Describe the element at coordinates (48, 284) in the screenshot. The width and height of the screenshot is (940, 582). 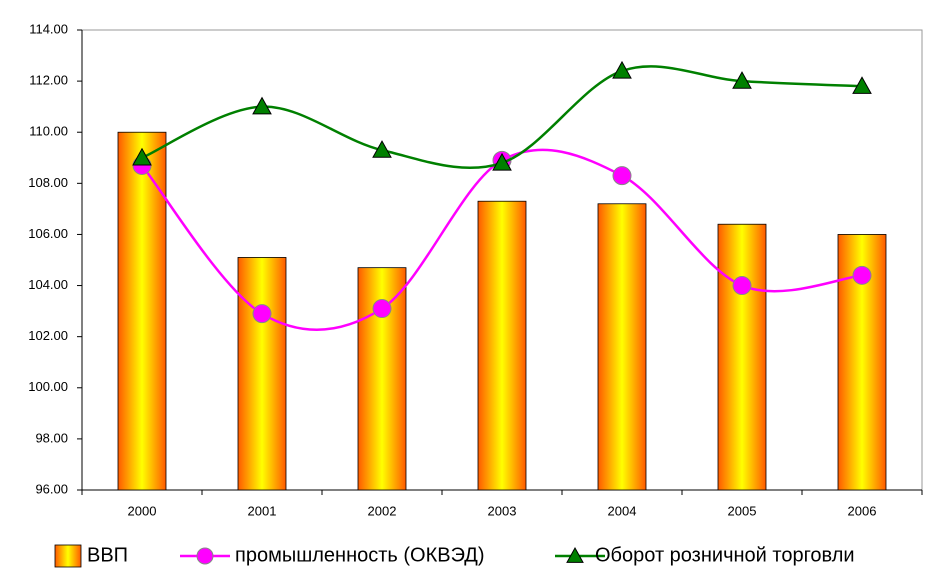
I see `y-tick-label: 104.00` at that location.